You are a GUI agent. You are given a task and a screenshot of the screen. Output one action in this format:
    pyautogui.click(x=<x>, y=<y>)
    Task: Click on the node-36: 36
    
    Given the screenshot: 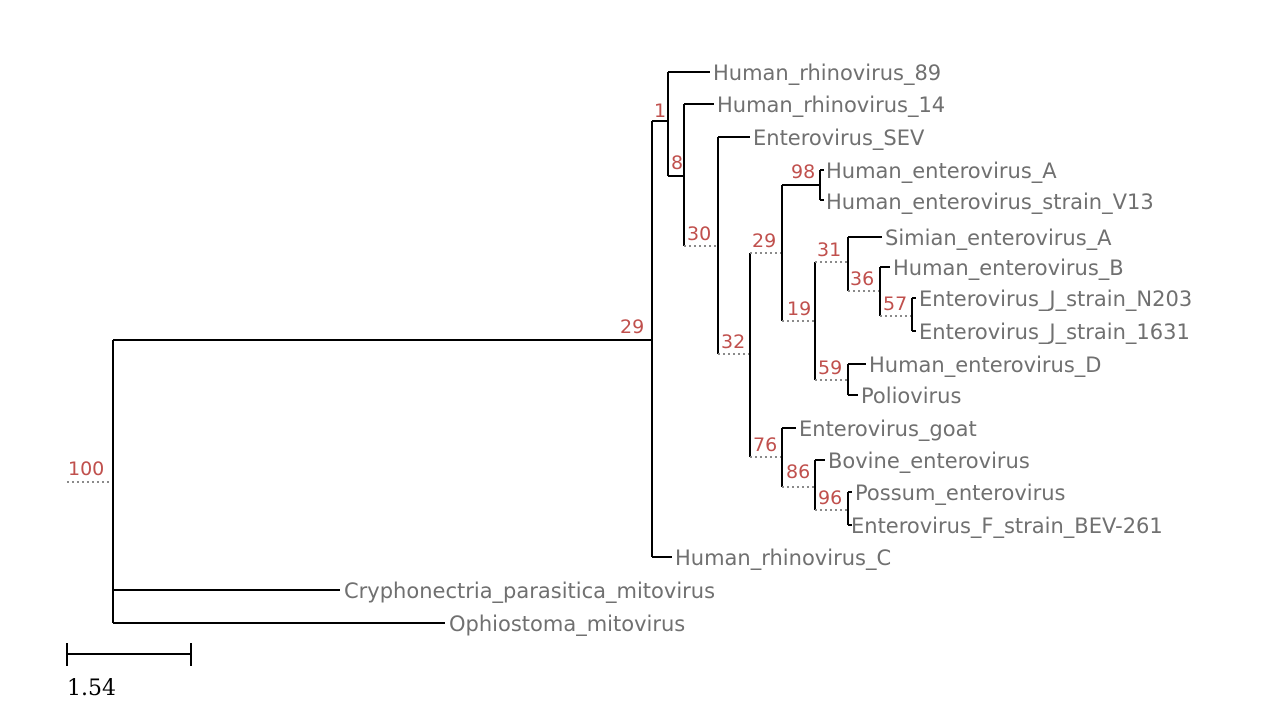 What is the action you would take?
    pyautogui.click(x=881, y=291)
    